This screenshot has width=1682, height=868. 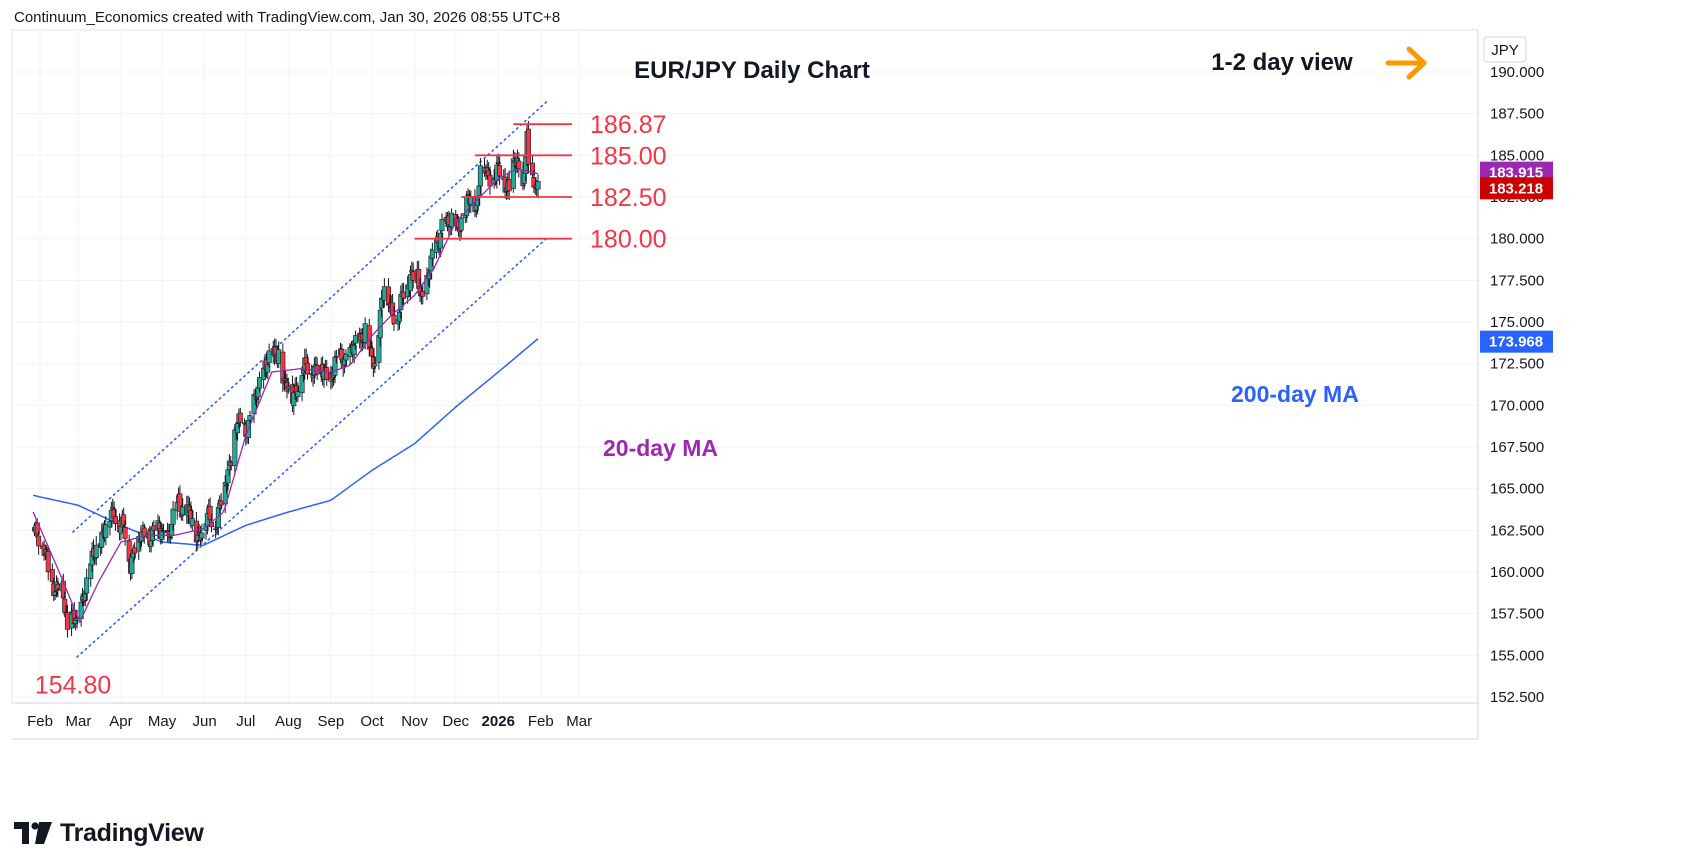 I want to click on y-tick-label: 165.000, so click(x=1517, y=489).